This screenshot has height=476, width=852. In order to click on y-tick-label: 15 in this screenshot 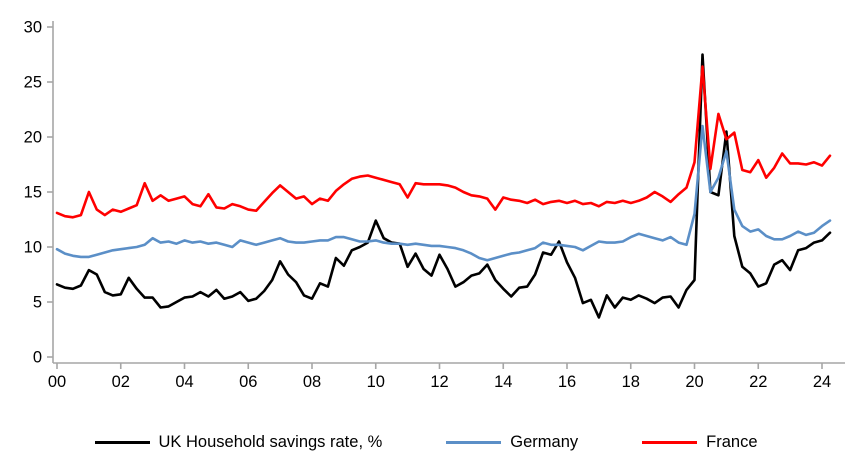, I will do `click(33, 193)`.